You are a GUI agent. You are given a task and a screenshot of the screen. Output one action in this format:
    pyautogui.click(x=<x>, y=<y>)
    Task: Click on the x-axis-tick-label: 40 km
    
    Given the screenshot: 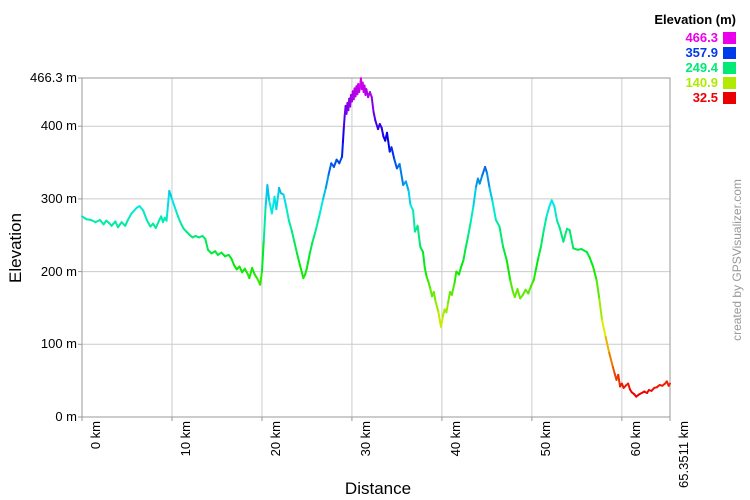 What is the action you would take?
    pyautogui.click(x=455, y=439)
    